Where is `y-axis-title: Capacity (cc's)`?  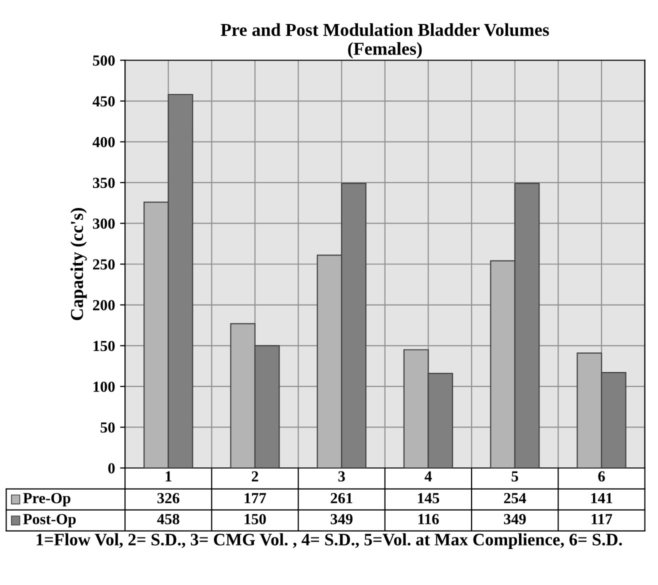
y-axis-title: Capacity (cc's) is located at coordinates (78, 264).